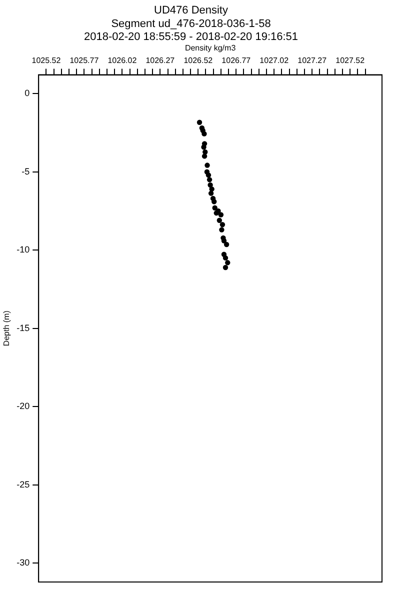 The image size is (400, 600). Describe the element at coordinates (7, 328) in the screenshot. I see `y-axis-title: Depth (m)` at that location.